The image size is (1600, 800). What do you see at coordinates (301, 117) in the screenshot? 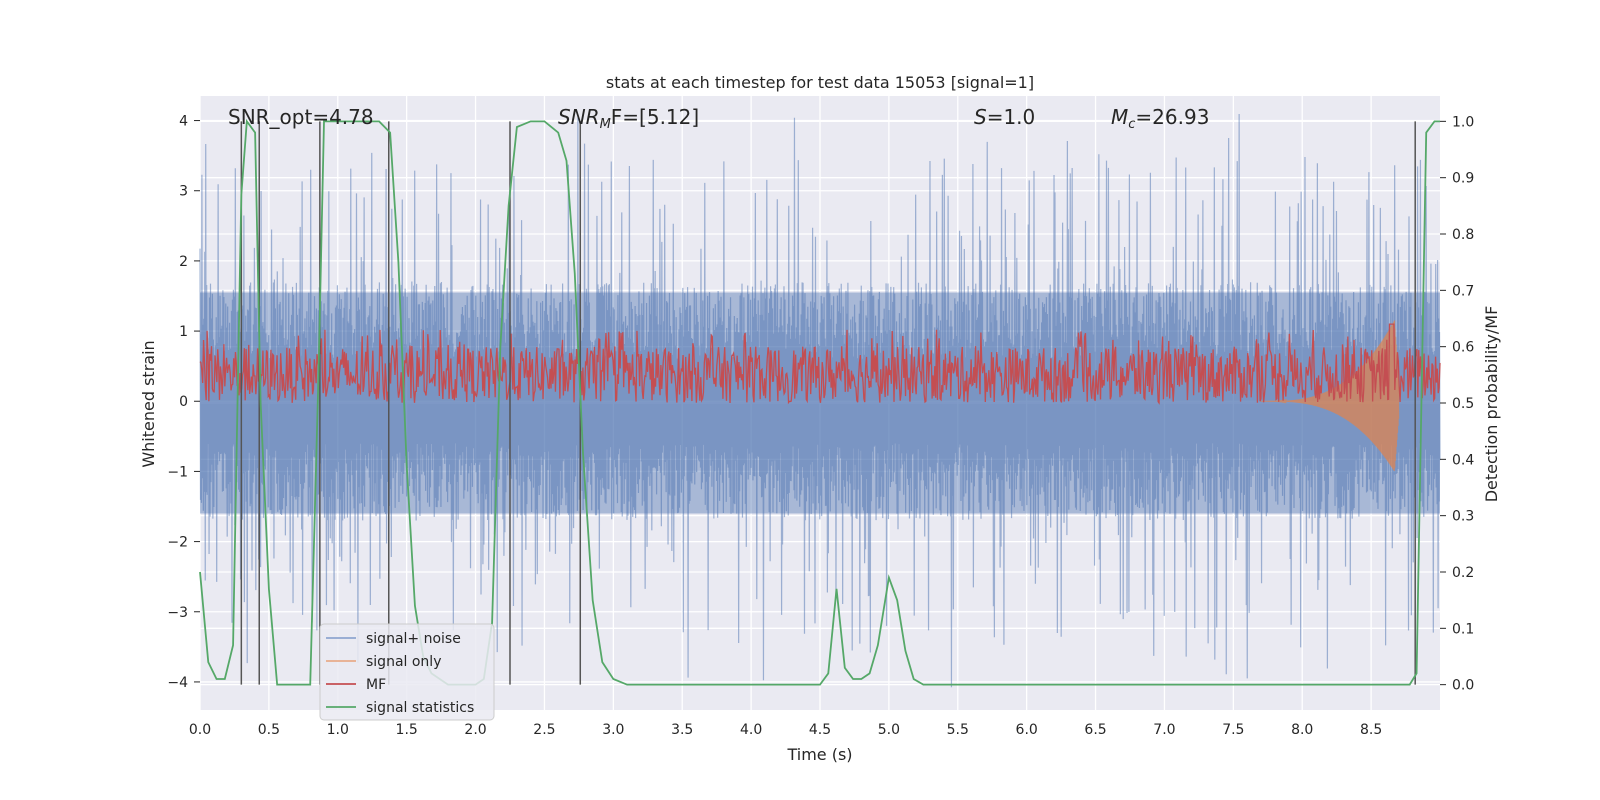
I see `annotation-snr-opt: SNR_opt=4.78` at bounding box center [301, 117].